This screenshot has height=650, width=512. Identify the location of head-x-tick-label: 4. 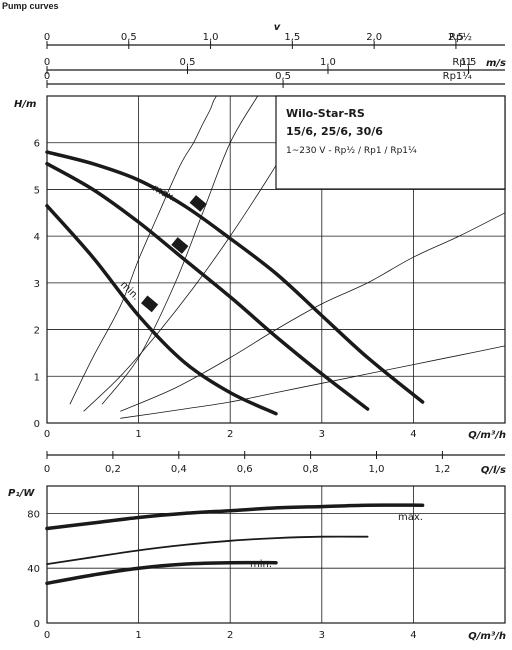
(413, 434).